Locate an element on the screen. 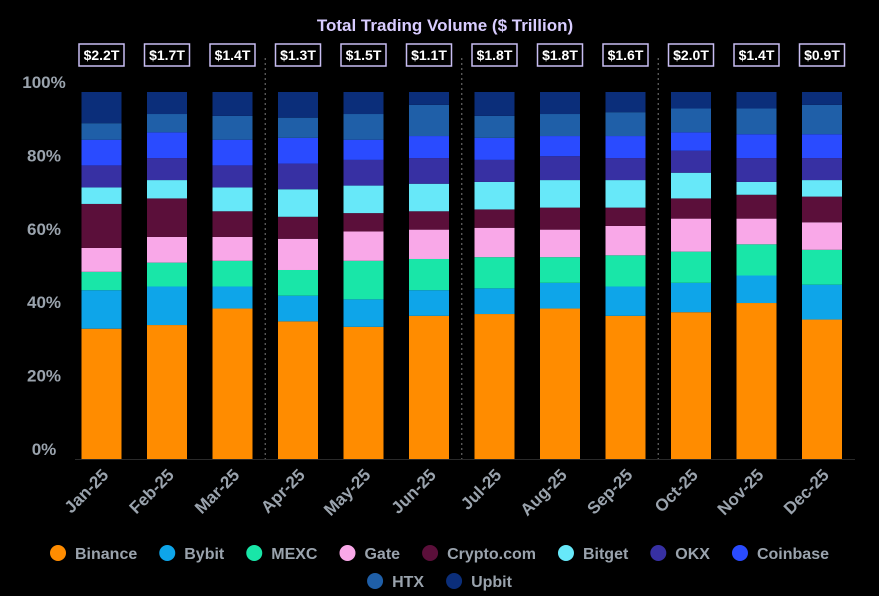 The width and height of the screenshot is (879, 596). legend-item-binance: Binance is located at coordinates (93, 554).